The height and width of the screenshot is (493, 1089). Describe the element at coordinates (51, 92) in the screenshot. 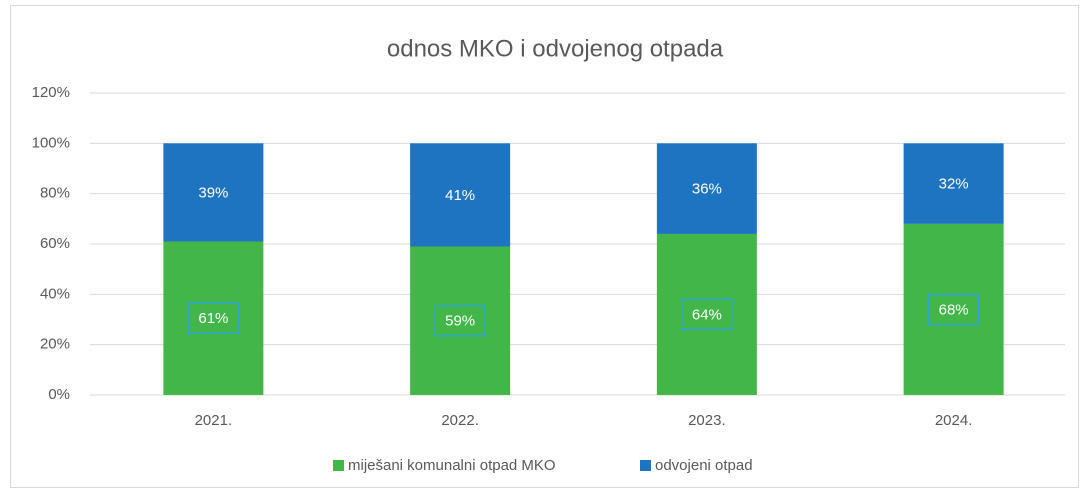

I see `y-tick-label: 120%` at that location.